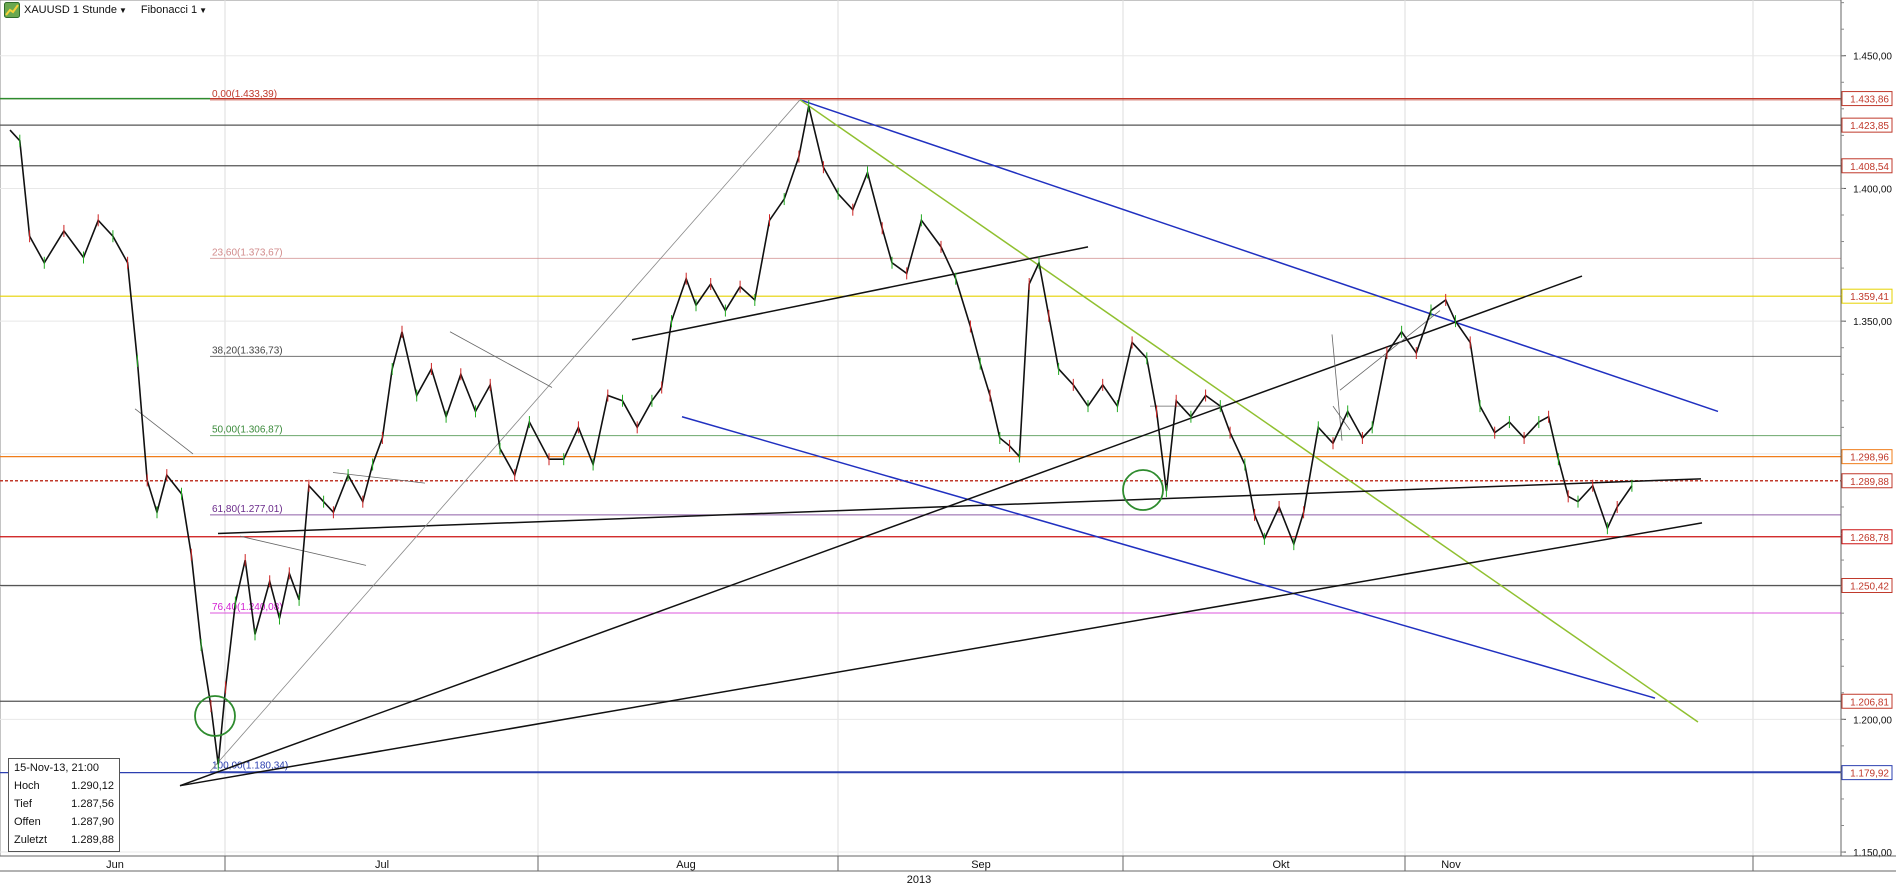 The image size is (1896, 886). What do you see at coordinates (250, 766) in the screenshot?
I see `fib-level-label: 100,00(1.180,34)` at bounding box center [250, 766].